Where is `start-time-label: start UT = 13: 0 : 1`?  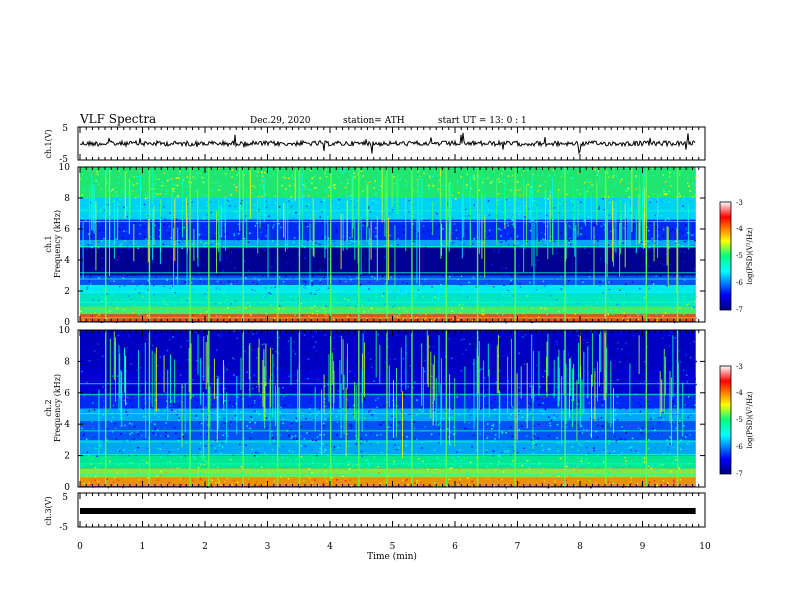 start-time-label: start UT = 13: 0 : 1 is located at coordinates (482, 121).